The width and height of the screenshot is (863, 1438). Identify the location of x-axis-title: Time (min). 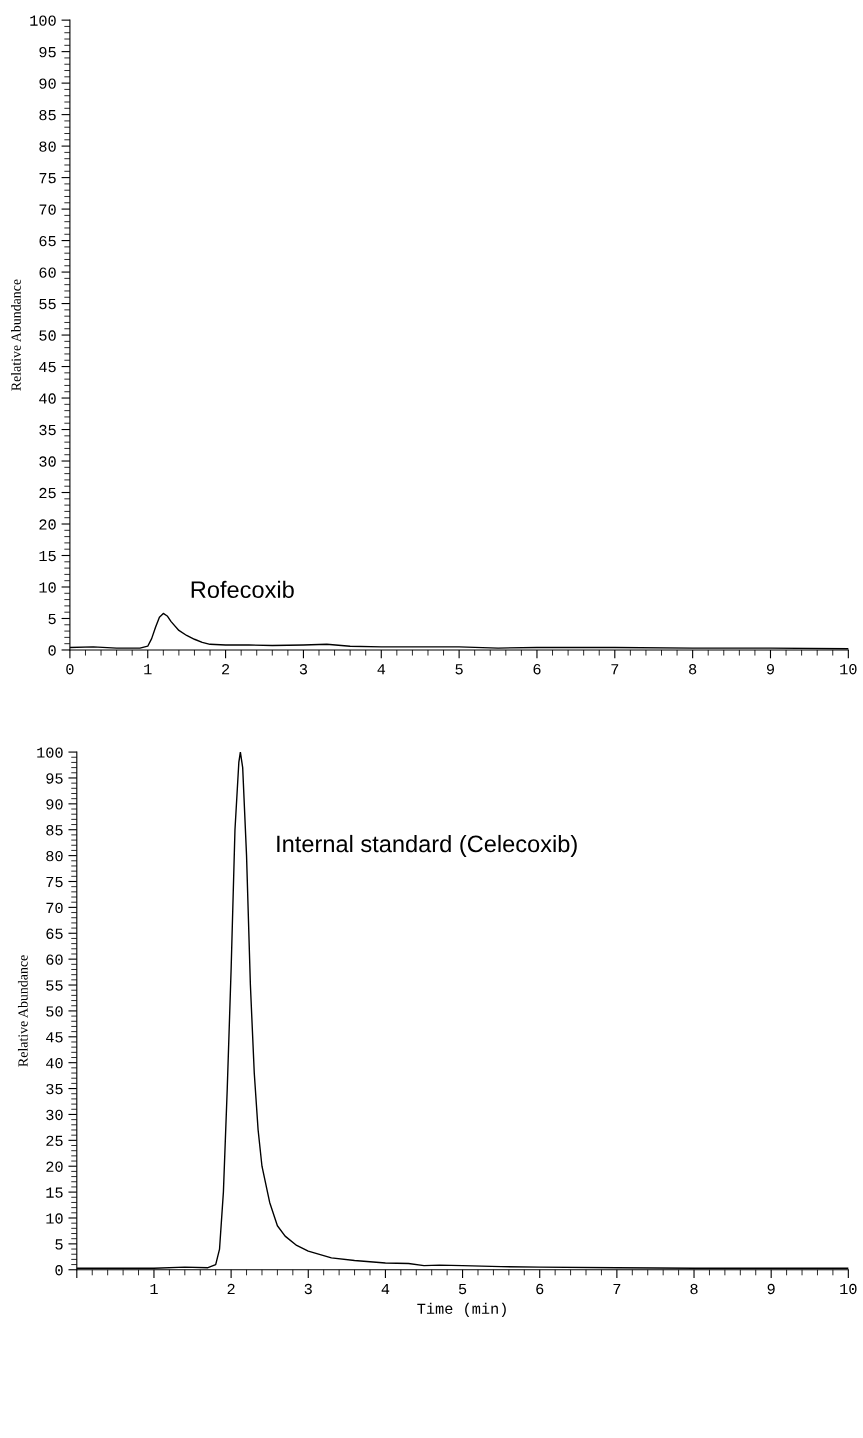
(461, 1309).